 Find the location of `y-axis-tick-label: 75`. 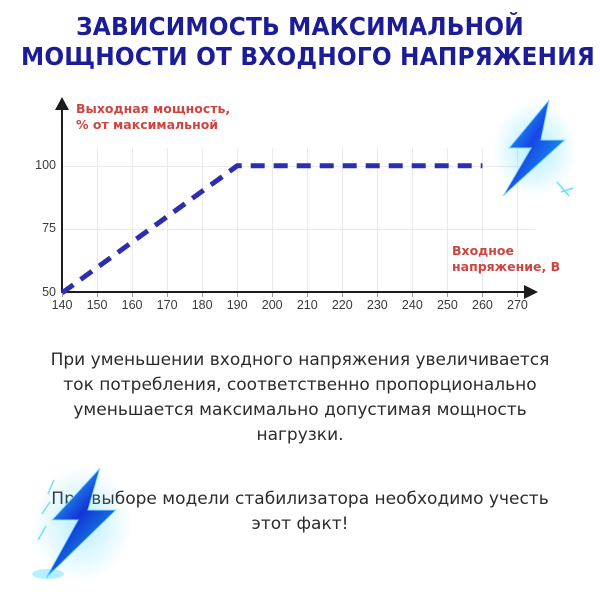

y-axis-tick-label: 75 is located at coordinates (49, 228).